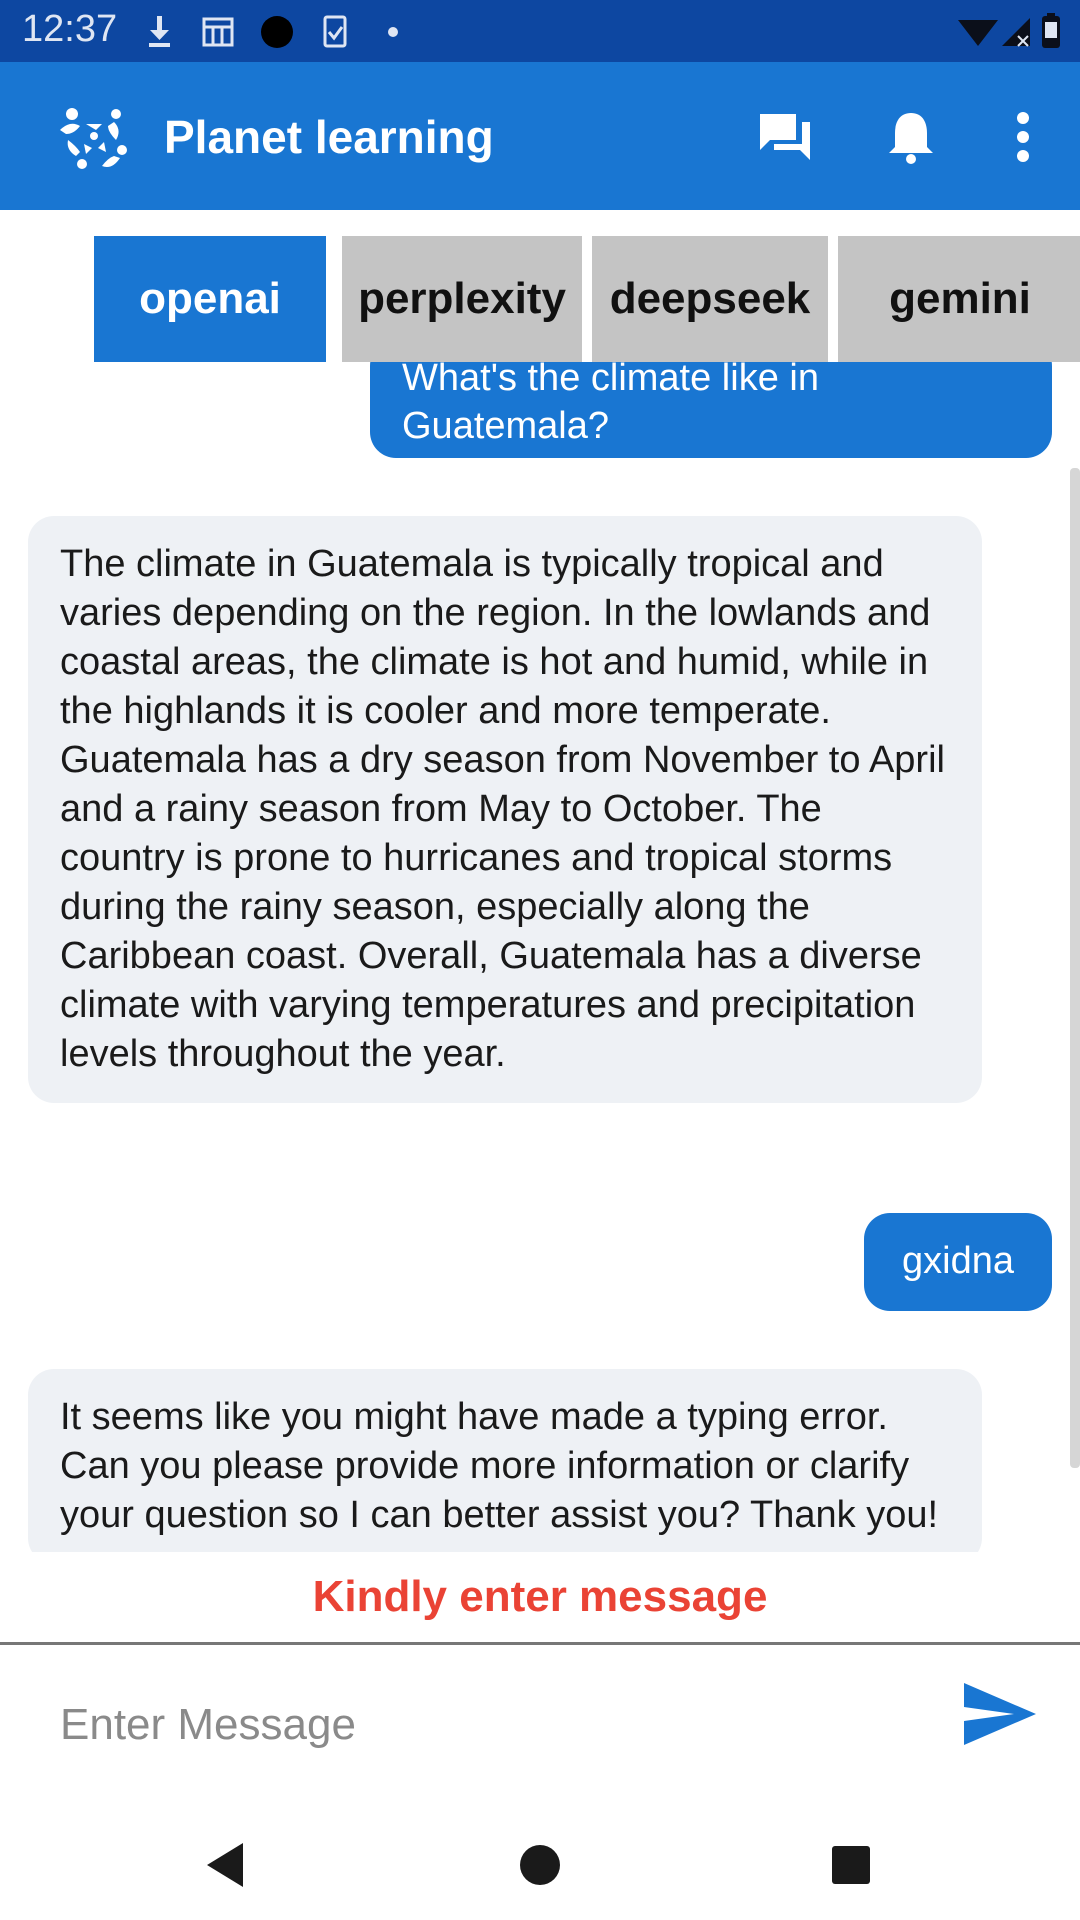 The height and width of the screenshot is (1920, 1080). I want to click on app-bar: Planet learning, so click(540, 136).